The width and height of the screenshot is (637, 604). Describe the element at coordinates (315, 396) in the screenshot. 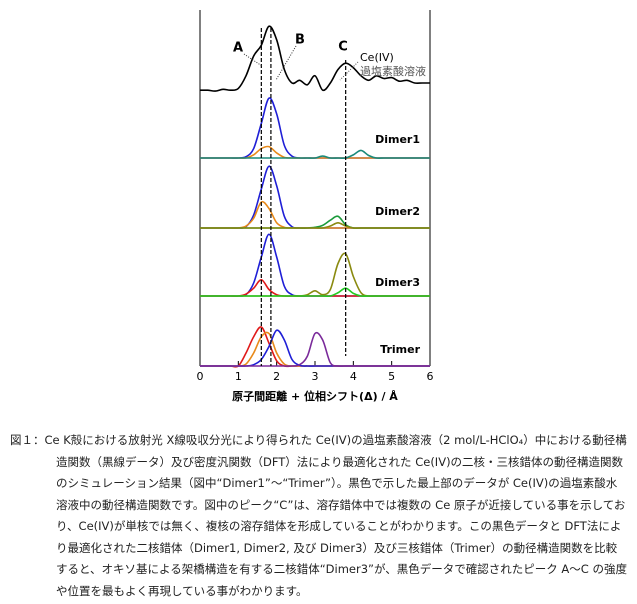

I see `x-axis-label: 原子間距離 + 位相シフト(Δ) / Å` at that location.